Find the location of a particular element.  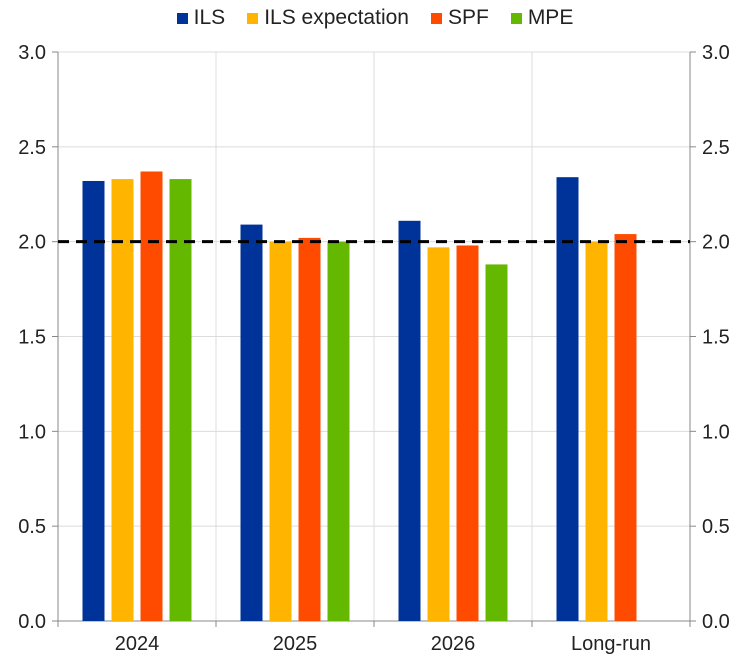

legend-item: ILS is located at coordinates (201, 18).